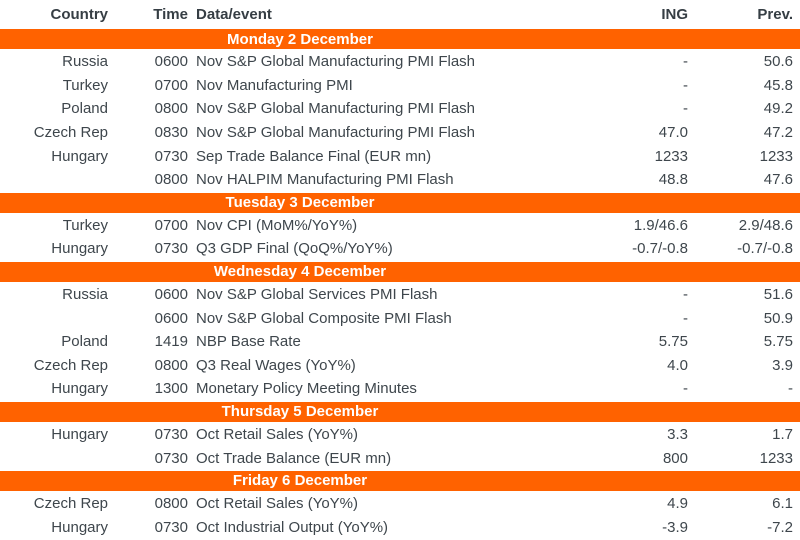 Image resolution: width=800 pixels, height=540 pixels. What do you see at coordinates (234, 14) in the screenshot?
I see `column-header-event: Data/event` at bounding box center [234, 14].